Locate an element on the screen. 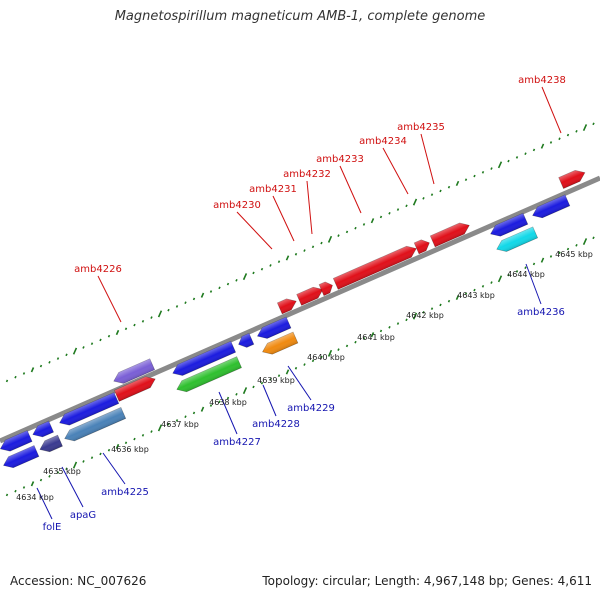 This screenshot has height=600, width=600. gene-label-text: amb4228 is located at coordinates (276, 424).